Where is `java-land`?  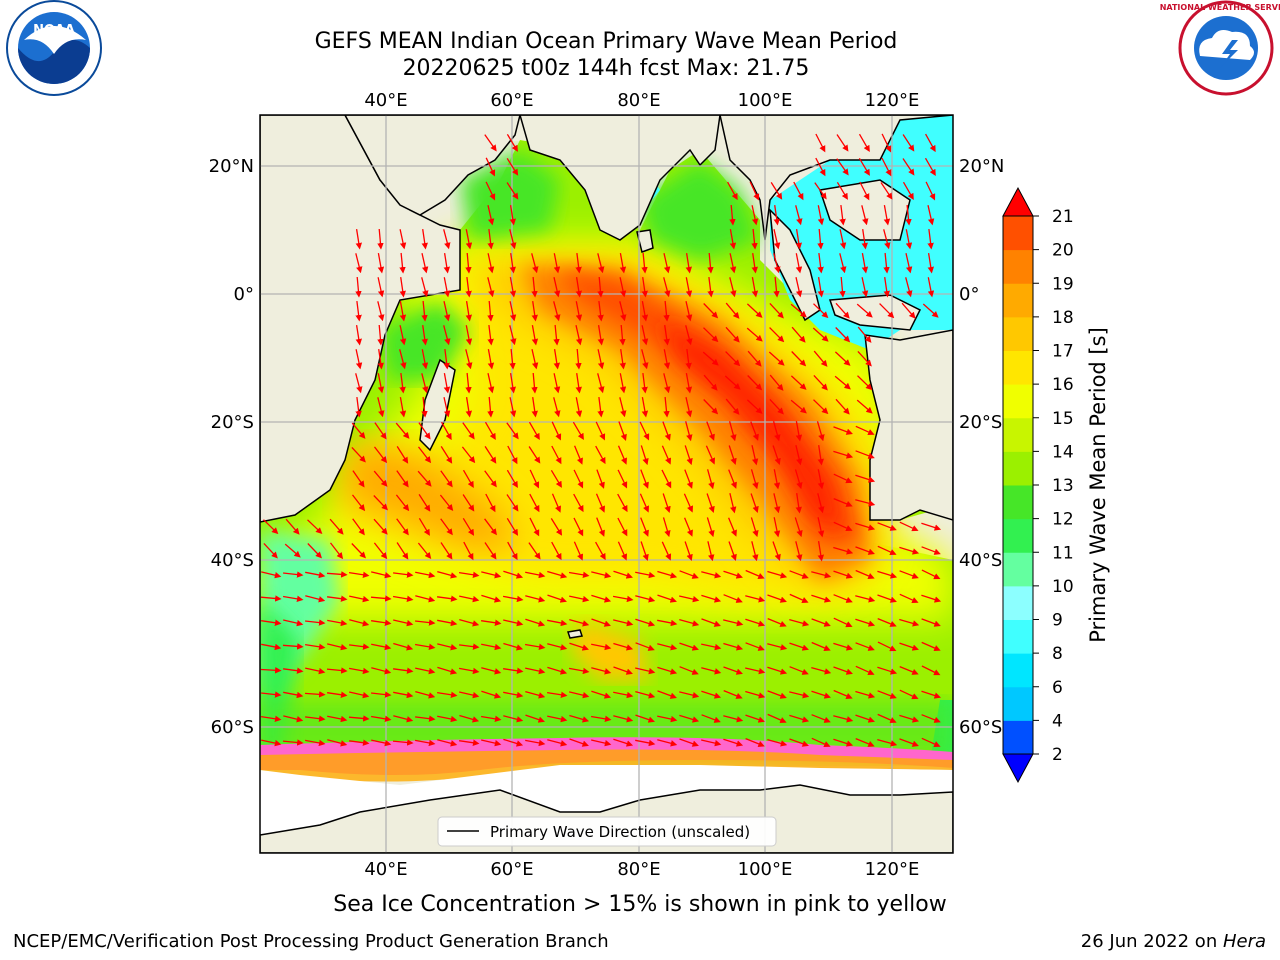 java-land is located at coordinates (875, 312).